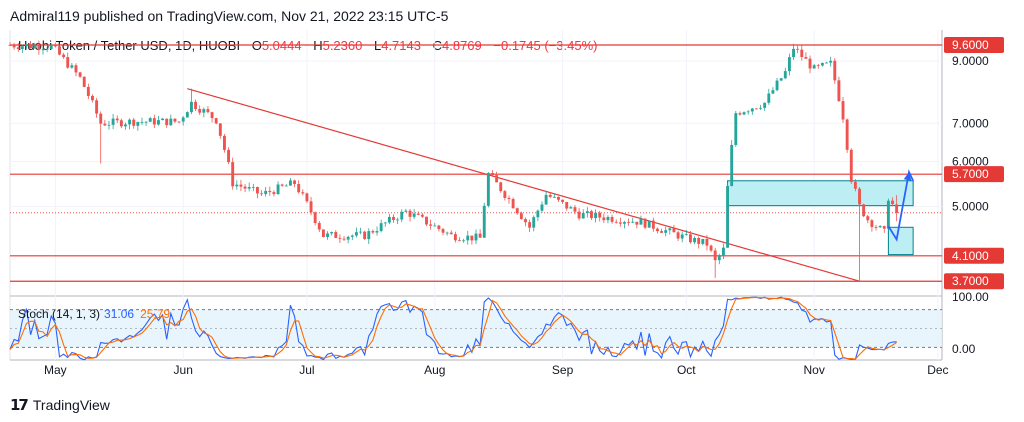 The width and height of the screenshot is (1024, 422). Describe the element at coordinates (183, 370) in the screenshot. I see `month-label: Jun` at that location.